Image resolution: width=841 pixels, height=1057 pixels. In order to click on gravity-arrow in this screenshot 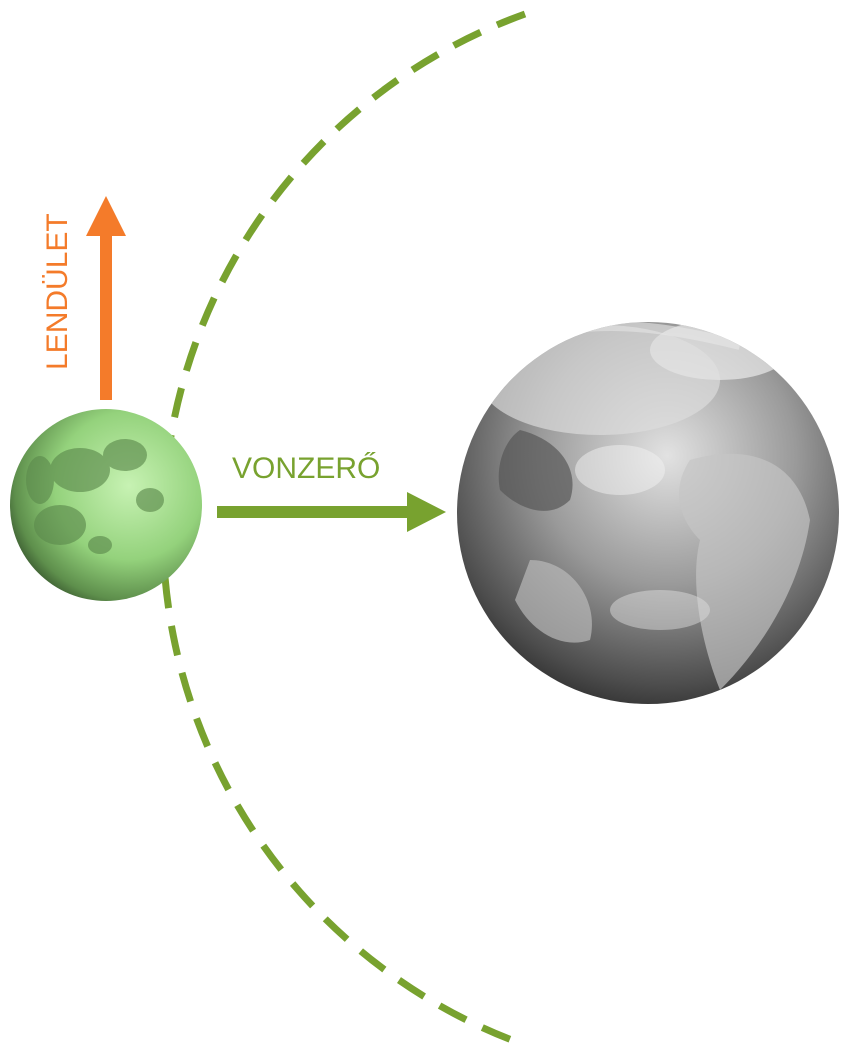, I will do `click(331, 512)`.